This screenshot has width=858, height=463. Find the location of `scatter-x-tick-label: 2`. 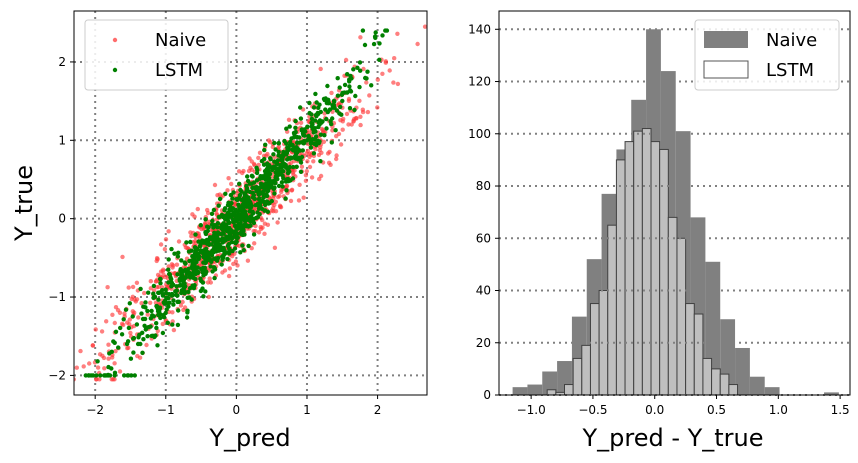

scatter-x-tick-label: 2 is located at coordinates (378, 410).